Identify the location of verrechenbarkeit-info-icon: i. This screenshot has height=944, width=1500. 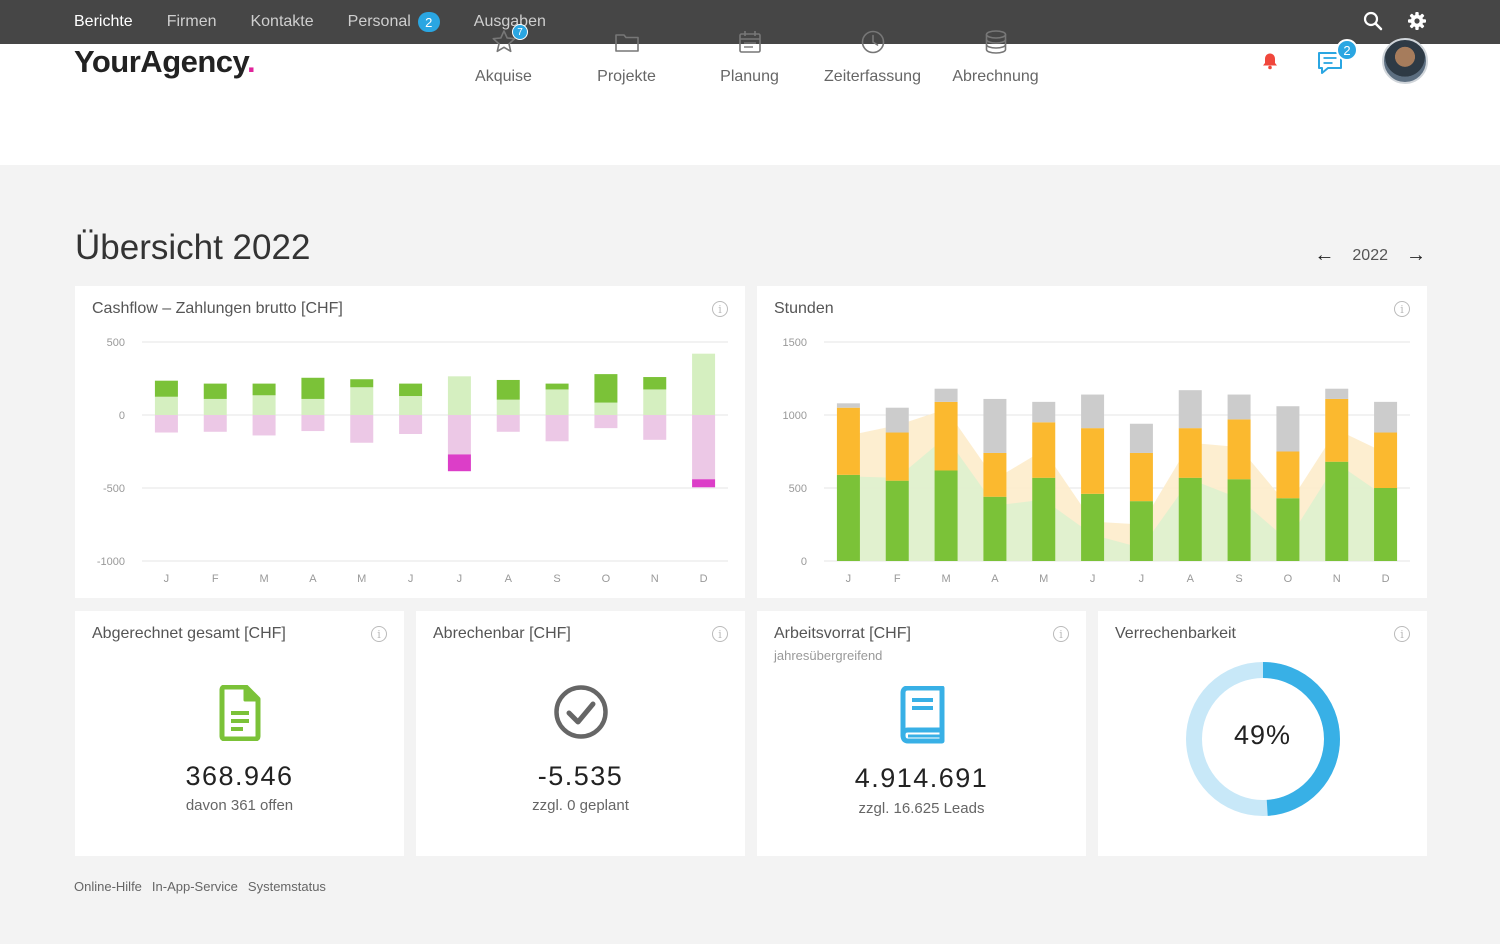
(1402, 634).